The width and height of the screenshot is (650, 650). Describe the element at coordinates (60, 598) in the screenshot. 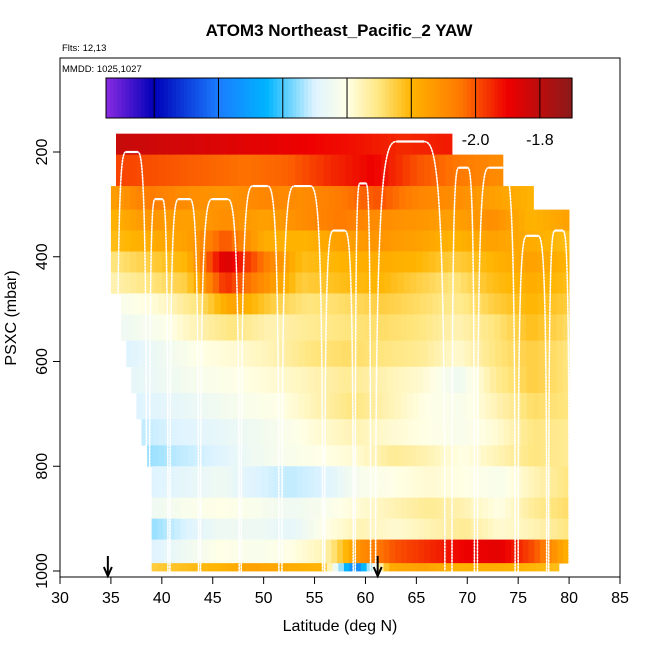

I see `x-tick-label: 30` at that location.